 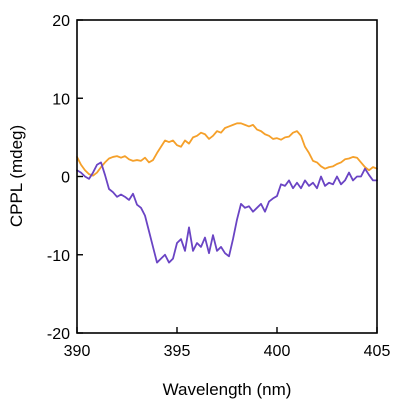 What do you see at coordinates (58, 256) in the screenshot?
I see `y-tick-label: -10` at bounding box center [58, 256].